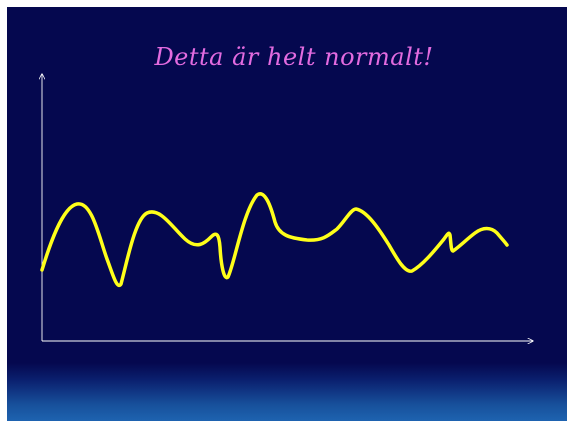 Image resolution: width=567 pixels, height=424 pixels. What do you see at coordinates (294, 57) in the screenshot?
I see `slide-title: Detta är helt normalt!` at bounding box center [294, 57].